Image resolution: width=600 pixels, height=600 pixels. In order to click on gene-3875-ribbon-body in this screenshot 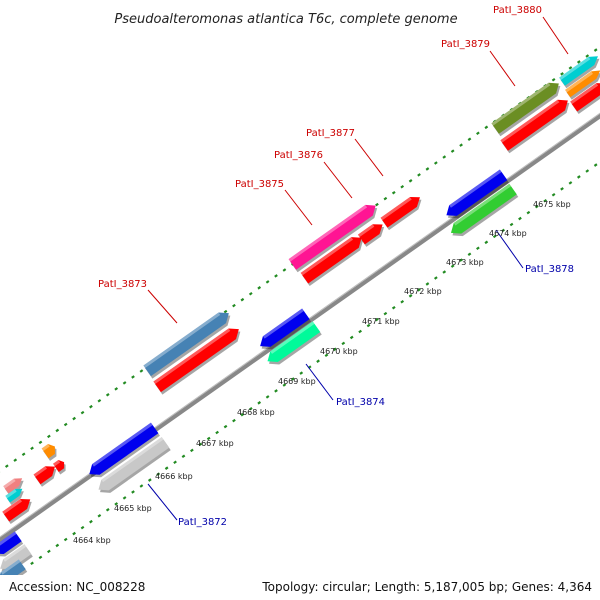, I will do `click(332, 237)`.